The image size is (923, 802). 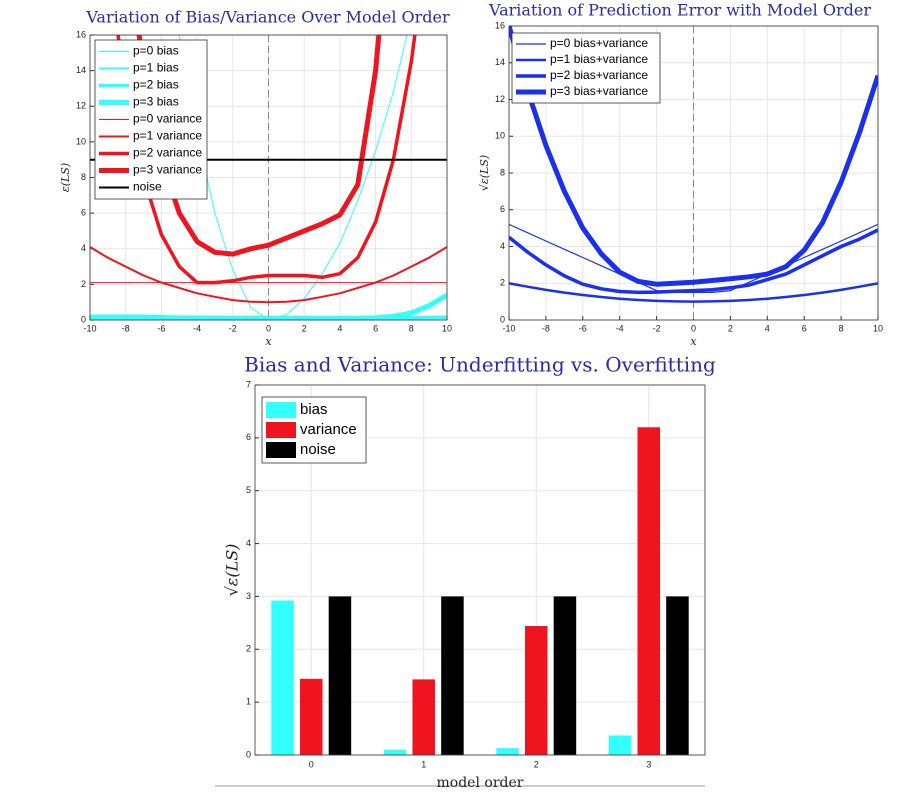 I want to click on x-tick-label: 1, so click(x=423, y=764).